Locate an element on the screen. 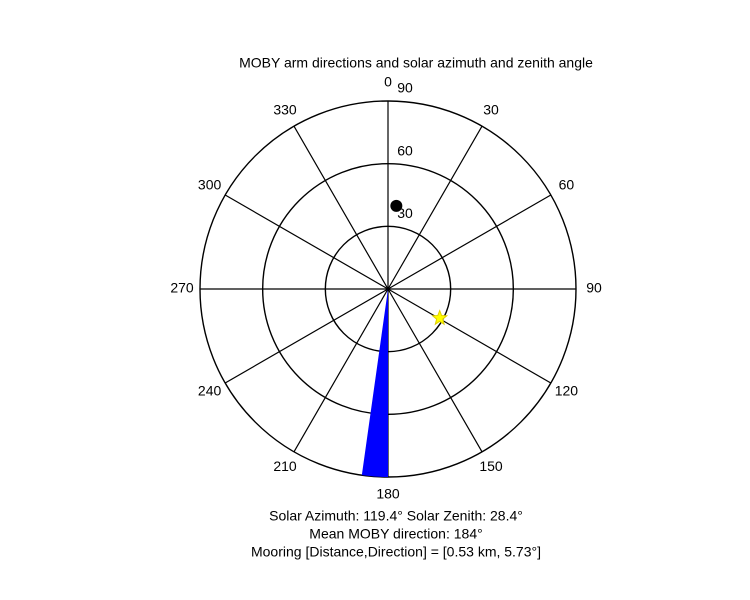 Image resolution: width=750 pixels, height=600 pixels. theta-tick-label: 210 is located at coordinates (285, 466).